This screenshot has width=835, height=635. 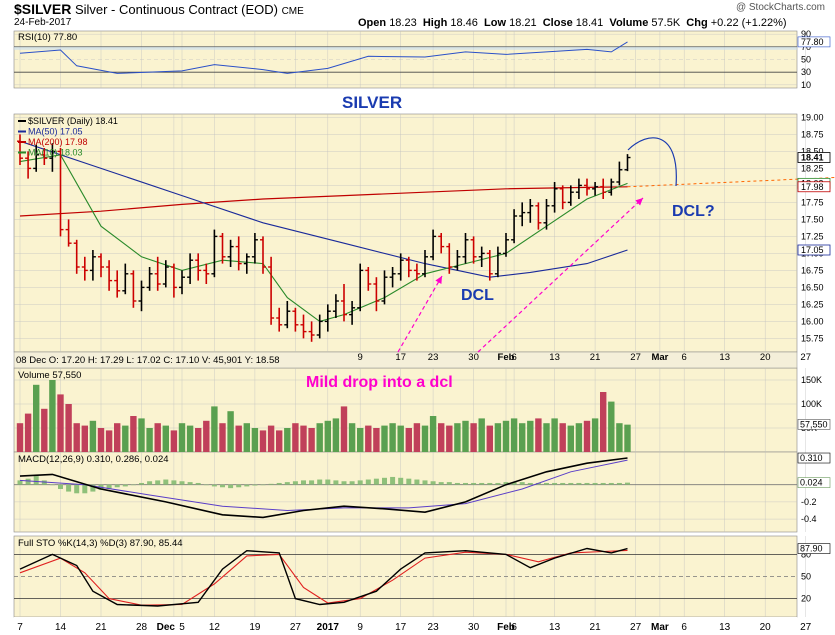 What do you see at coordinates (765, 357) in the screenshot?
I see `x-tick-label-upper: 20` at bounding box center [765, 357].